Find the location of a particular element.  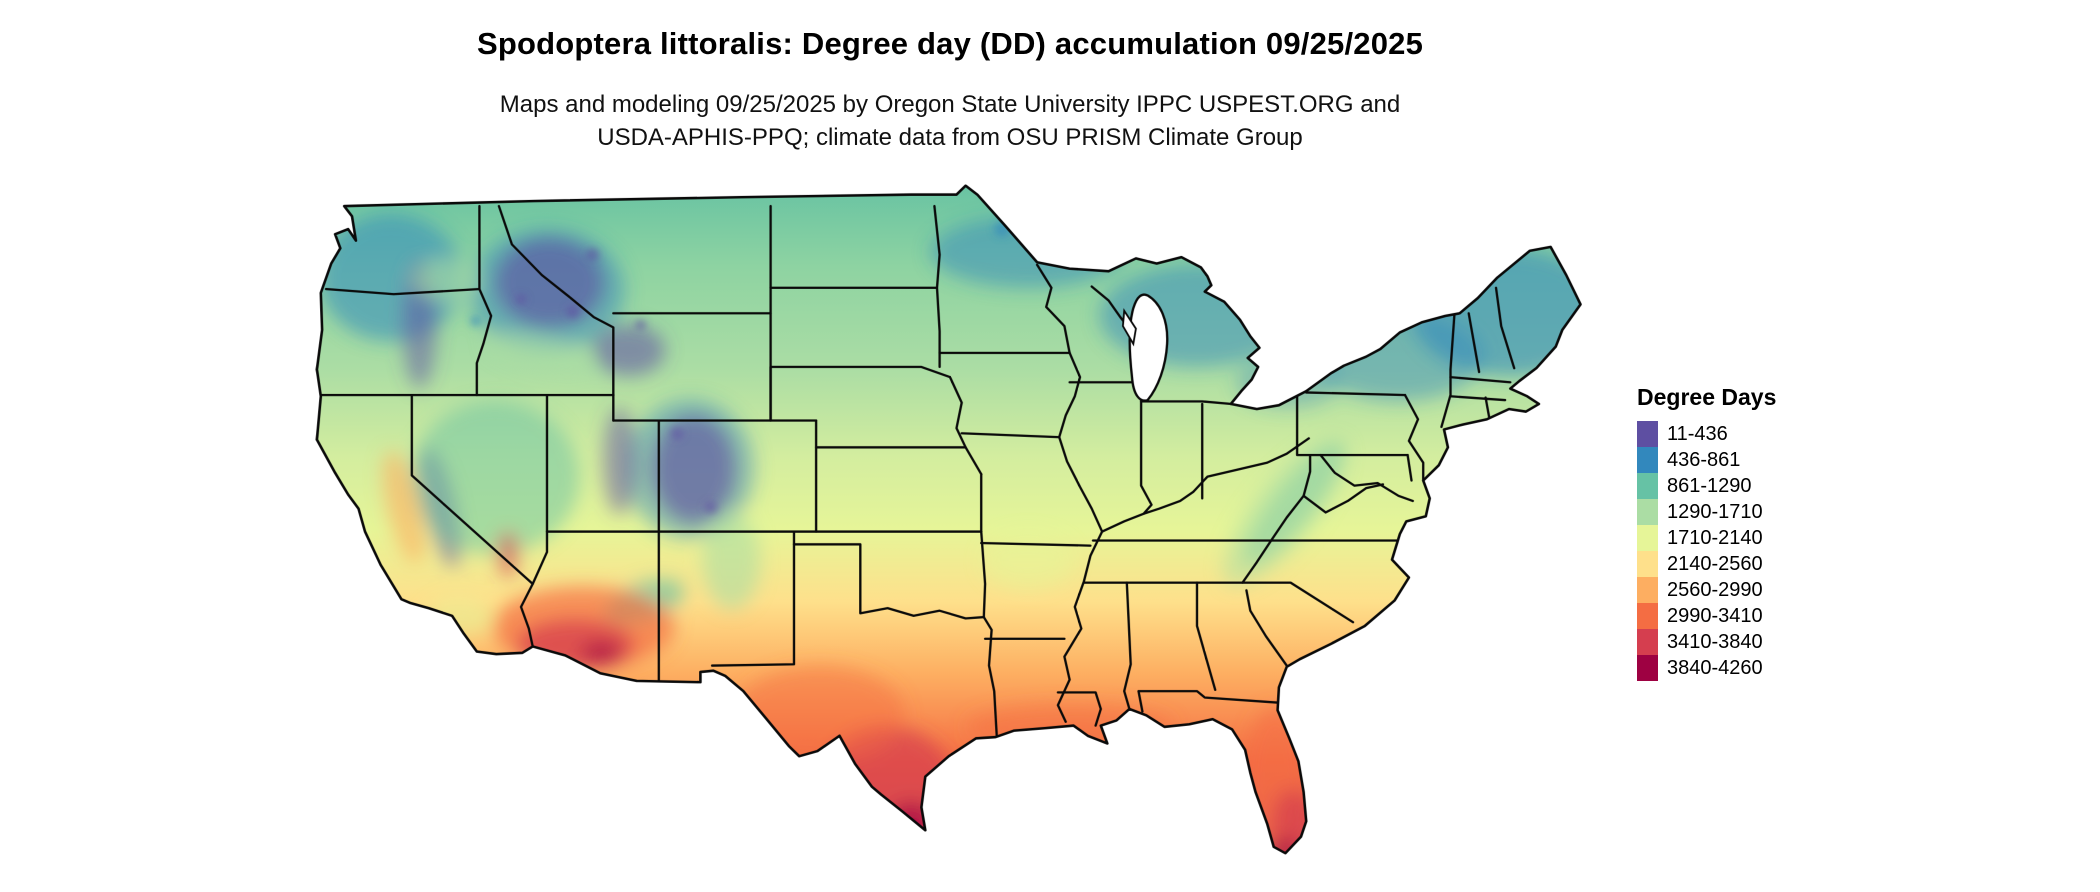

legend-item: 3840-4260 is located at coordinates (1706, 668).